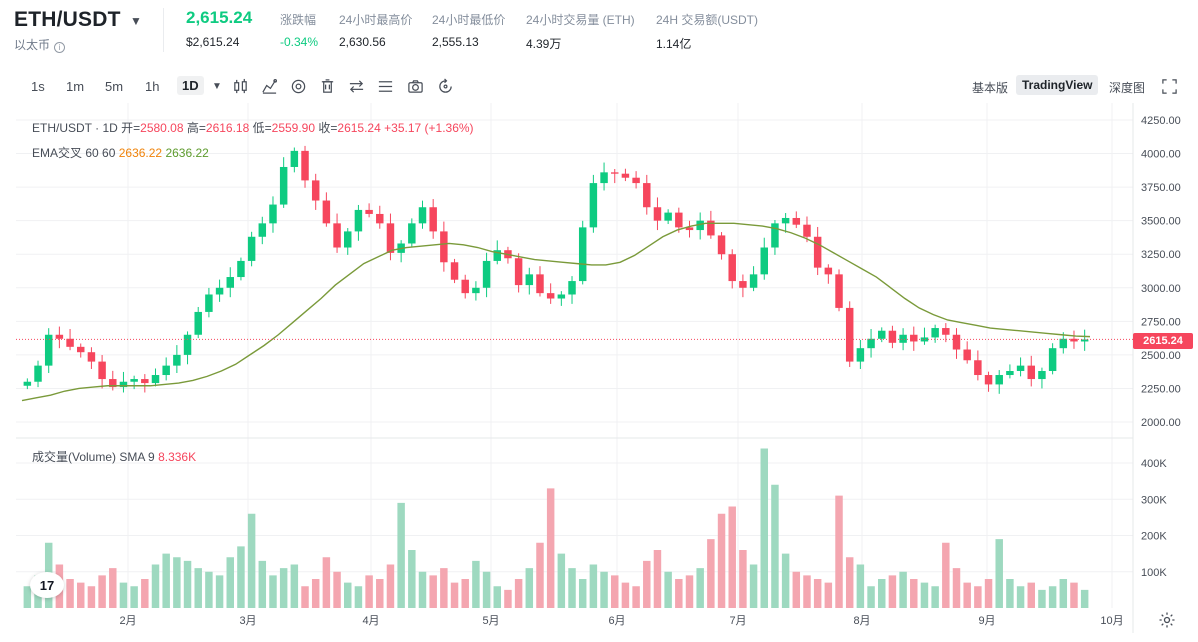  What do you see at coordinates (217, 86) in the screenshot?
I see `timeframe-dropdown-icon: ▼` at bounding box center [217, 86].